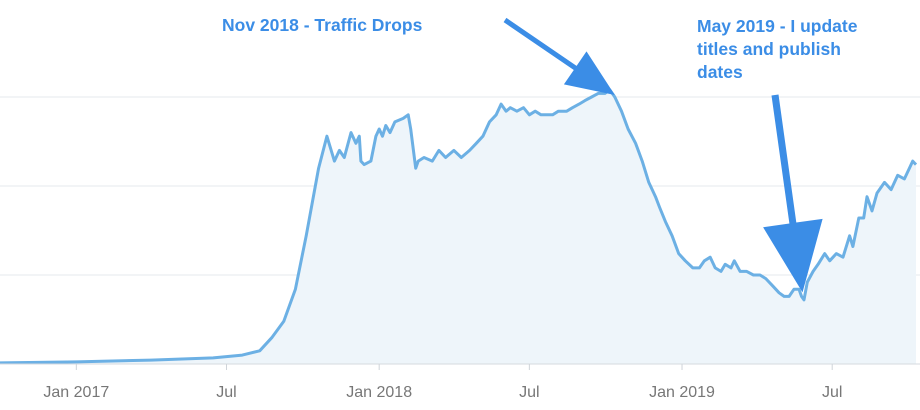  I want to click on x-tick-label-6: Jul, so click(832, 392).